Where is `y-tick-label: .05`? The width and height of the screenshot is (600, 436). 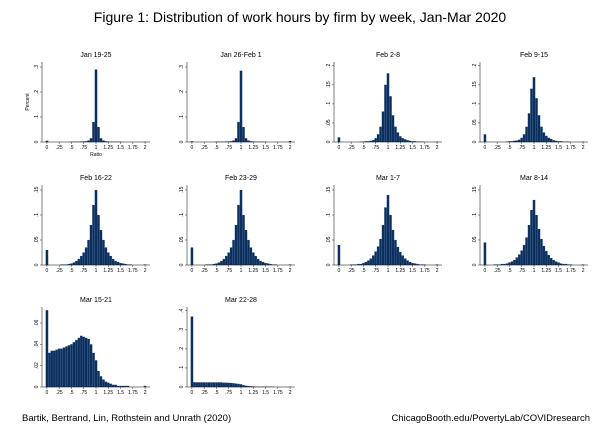
y-tick-label: .05 is located at coordinates (329, 122).